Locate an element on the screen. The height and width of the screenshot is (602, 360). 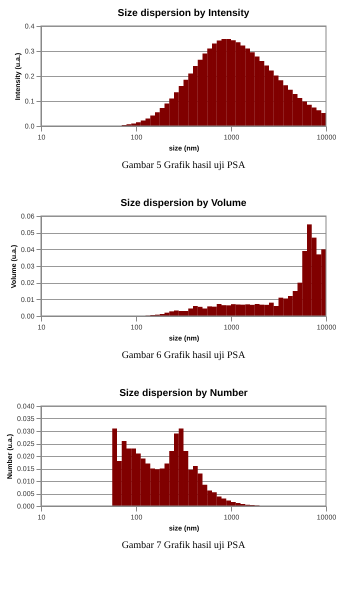
chart-title: Size dispersion by Intensity is located at coordinates (184, 13).